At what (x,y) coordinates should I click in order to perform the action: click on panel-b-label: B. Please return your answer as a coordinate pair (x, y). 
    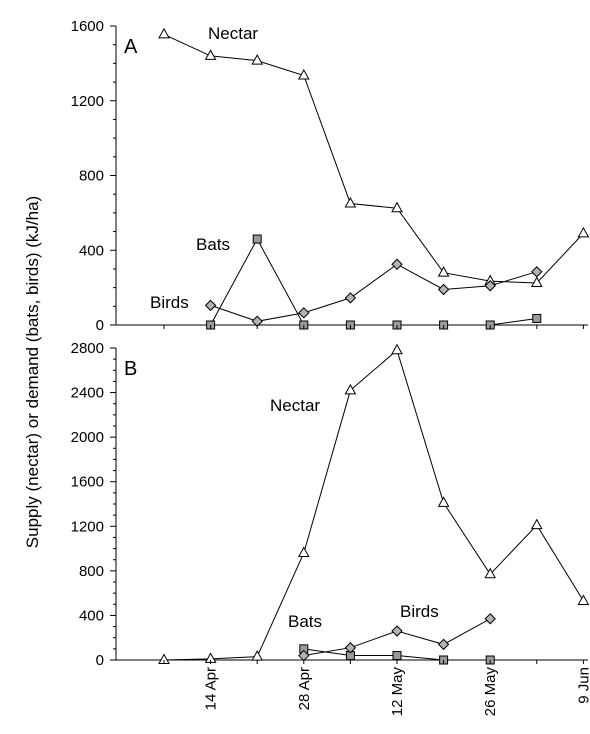
    Looking at the image, I should click on (130, 369).